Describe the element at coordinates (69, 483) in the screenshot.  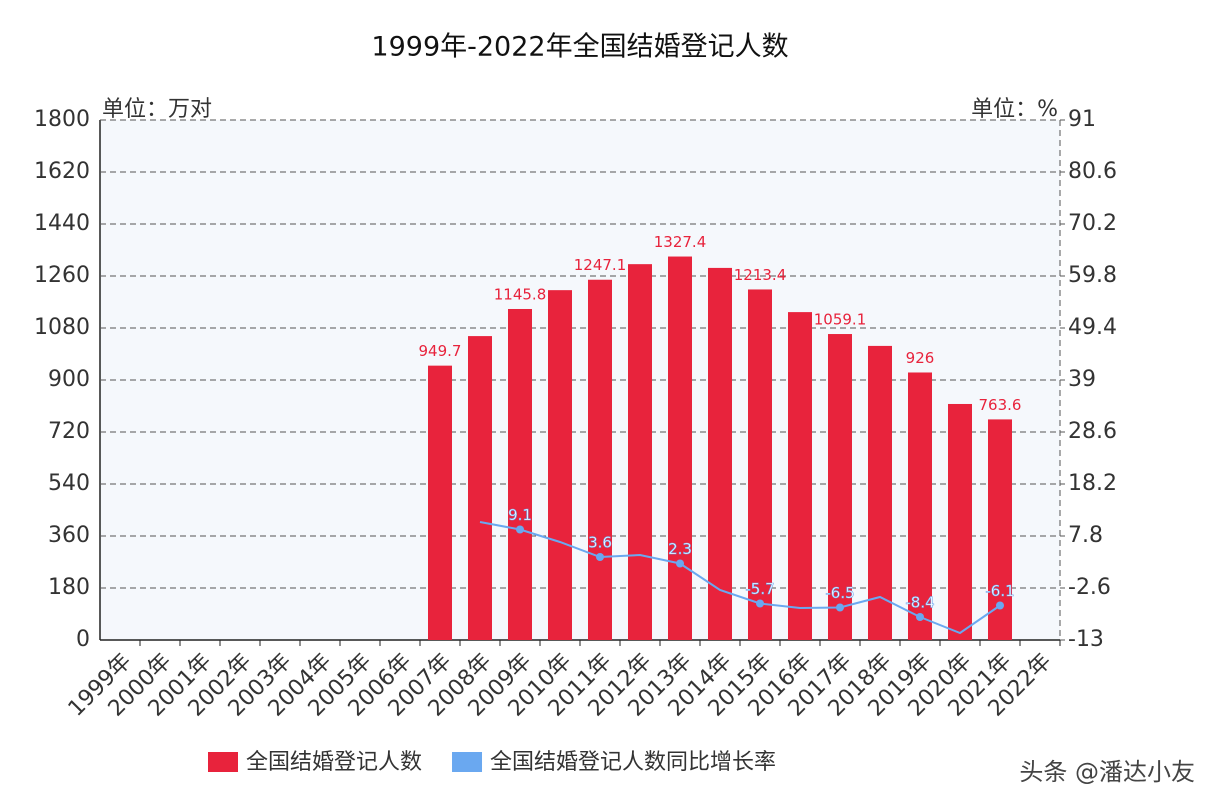
I see `y-tick-label: 540` at that location.